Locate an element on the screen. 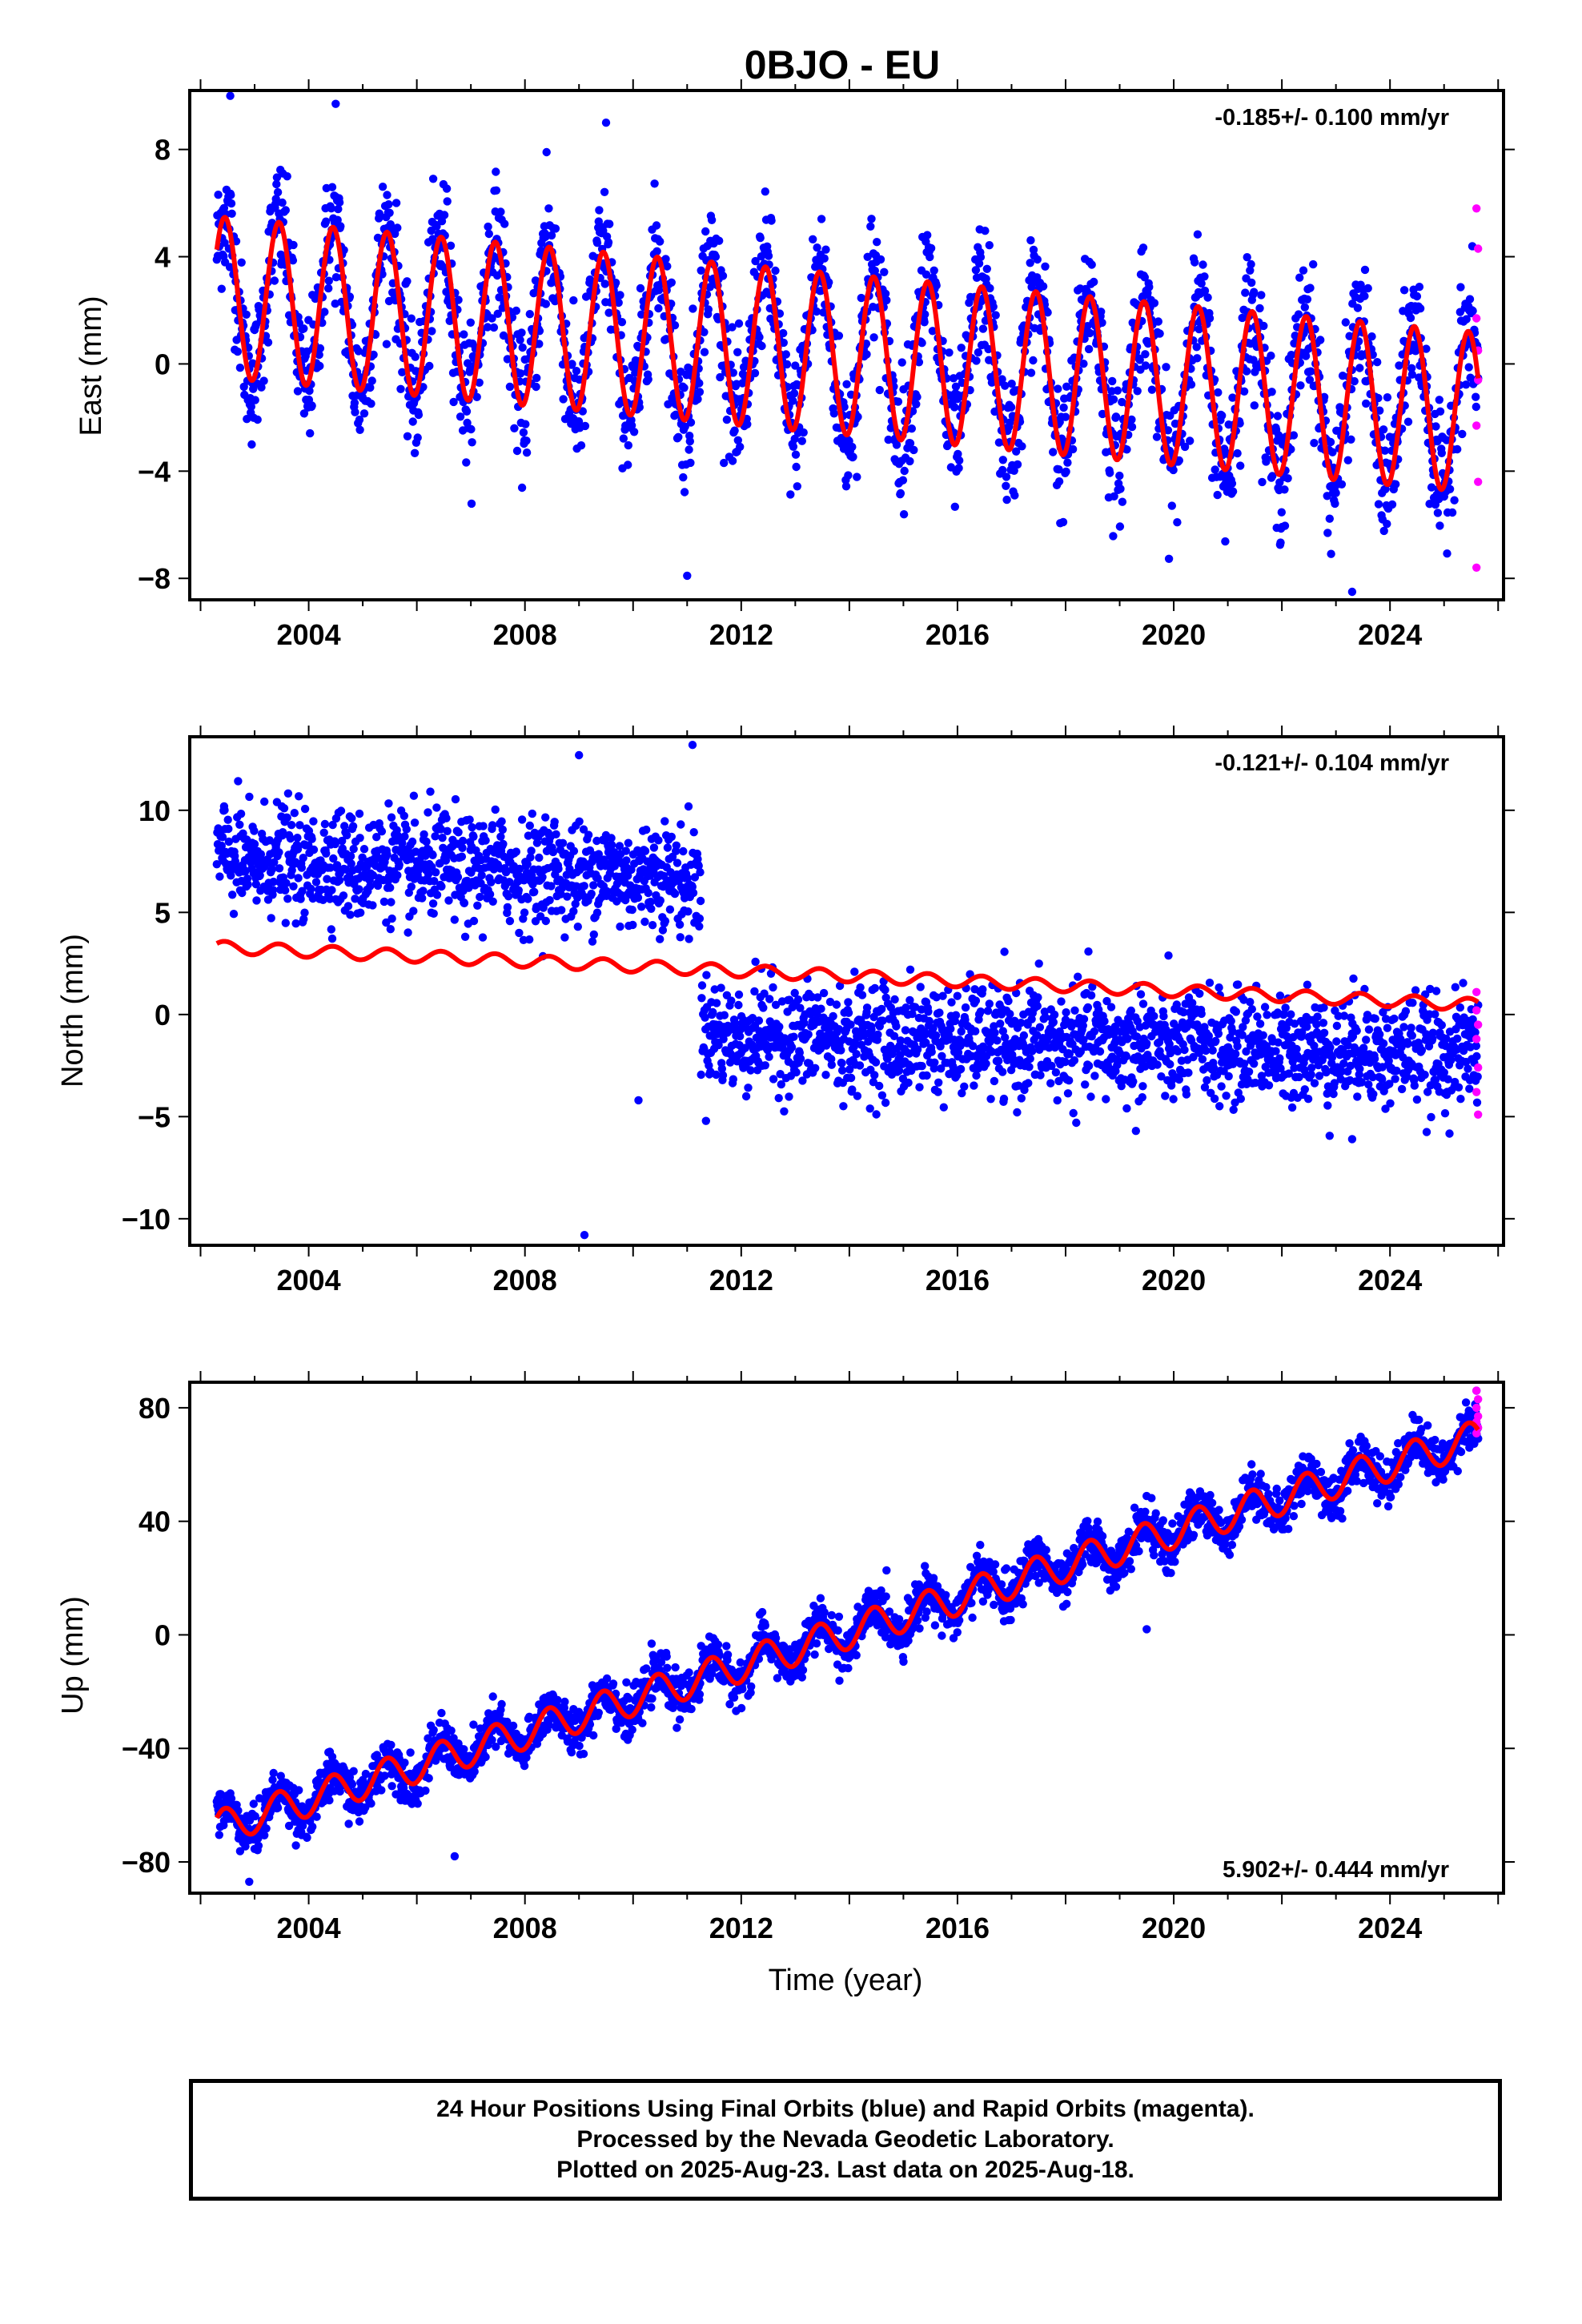 The image size is (1582, 2324). y-tick-label: 4 is located at coordinates (163, 257).